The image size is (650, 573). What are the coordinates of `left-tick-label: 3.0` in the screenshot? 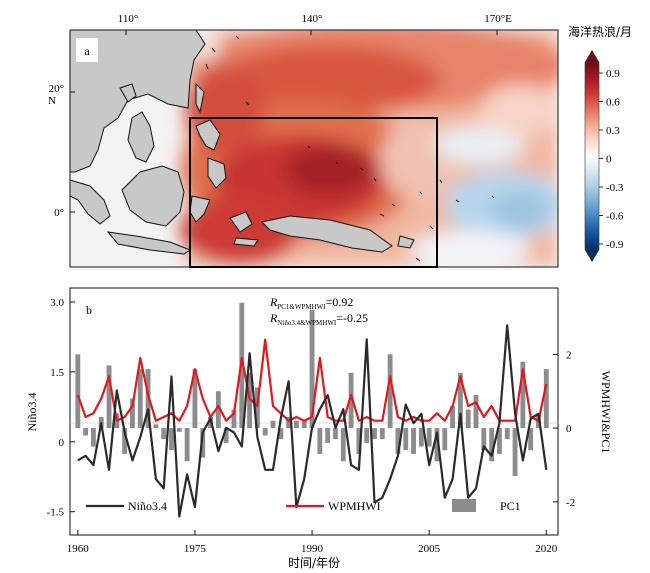 It's located at (57, 303).